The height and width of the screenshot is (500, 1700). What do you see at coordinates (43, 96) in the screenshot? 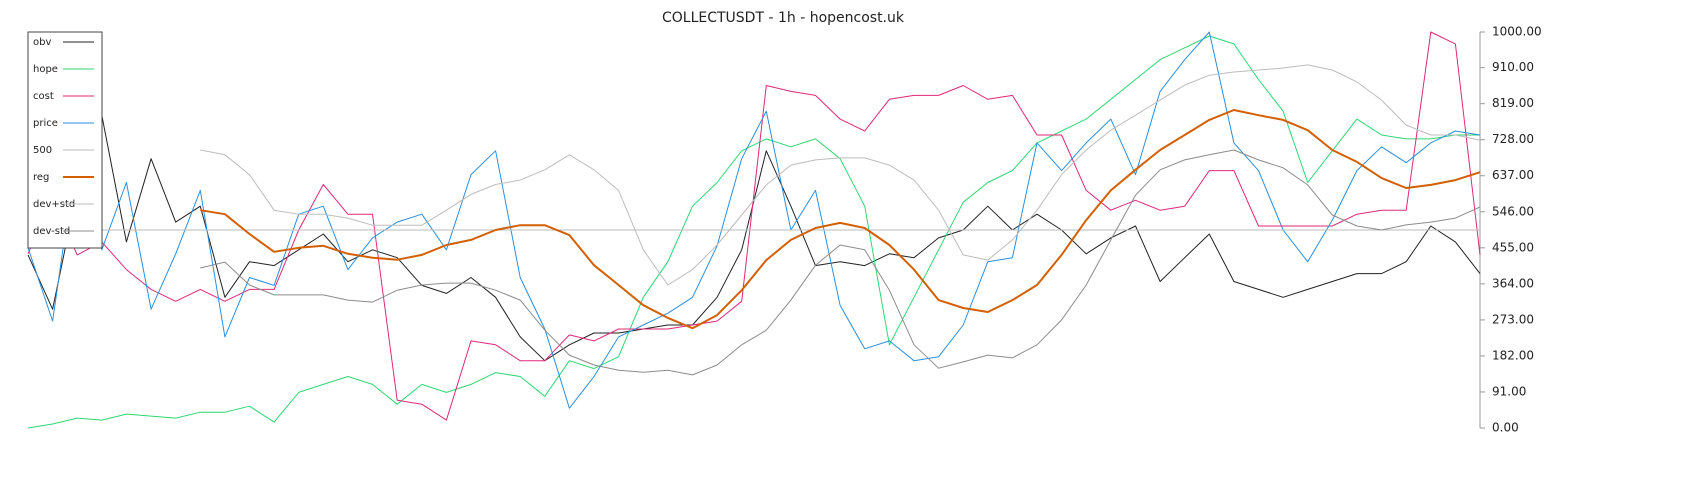
I see `legend-label: cost` at bounding box center [43, 96].